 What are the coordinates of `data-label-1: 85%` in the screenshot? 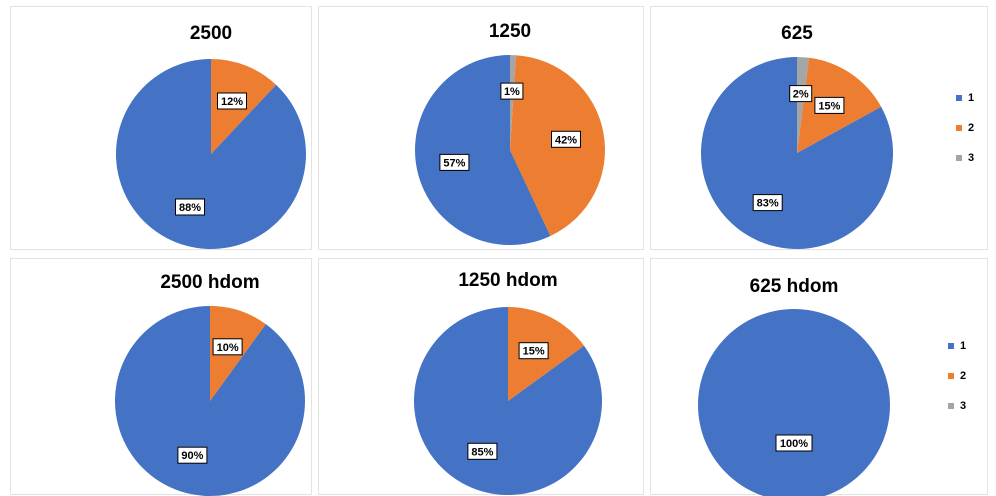 It's located at (482, 451).